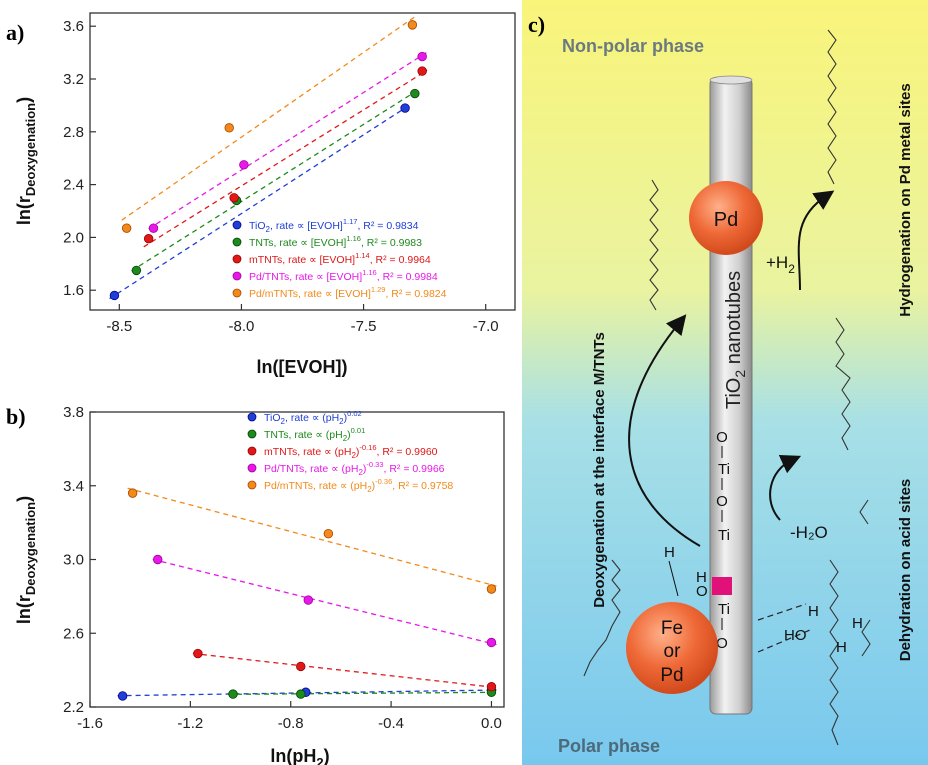  Describe the element at coordinates (664, 430) in the screenshot. I see `deoxygenation-arrow` at that location.